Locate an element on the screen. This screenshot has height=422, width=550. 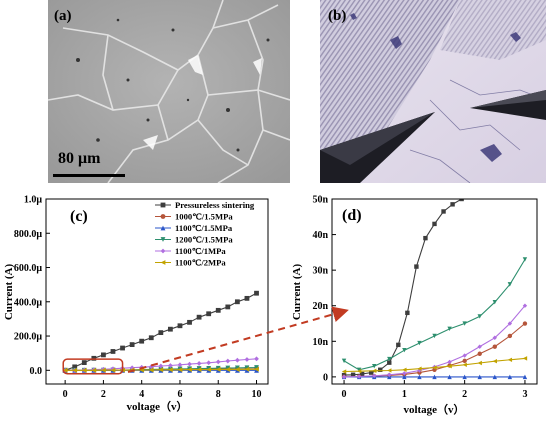
d-xtick-label-3: 3 is located at coordinates (524, 394).